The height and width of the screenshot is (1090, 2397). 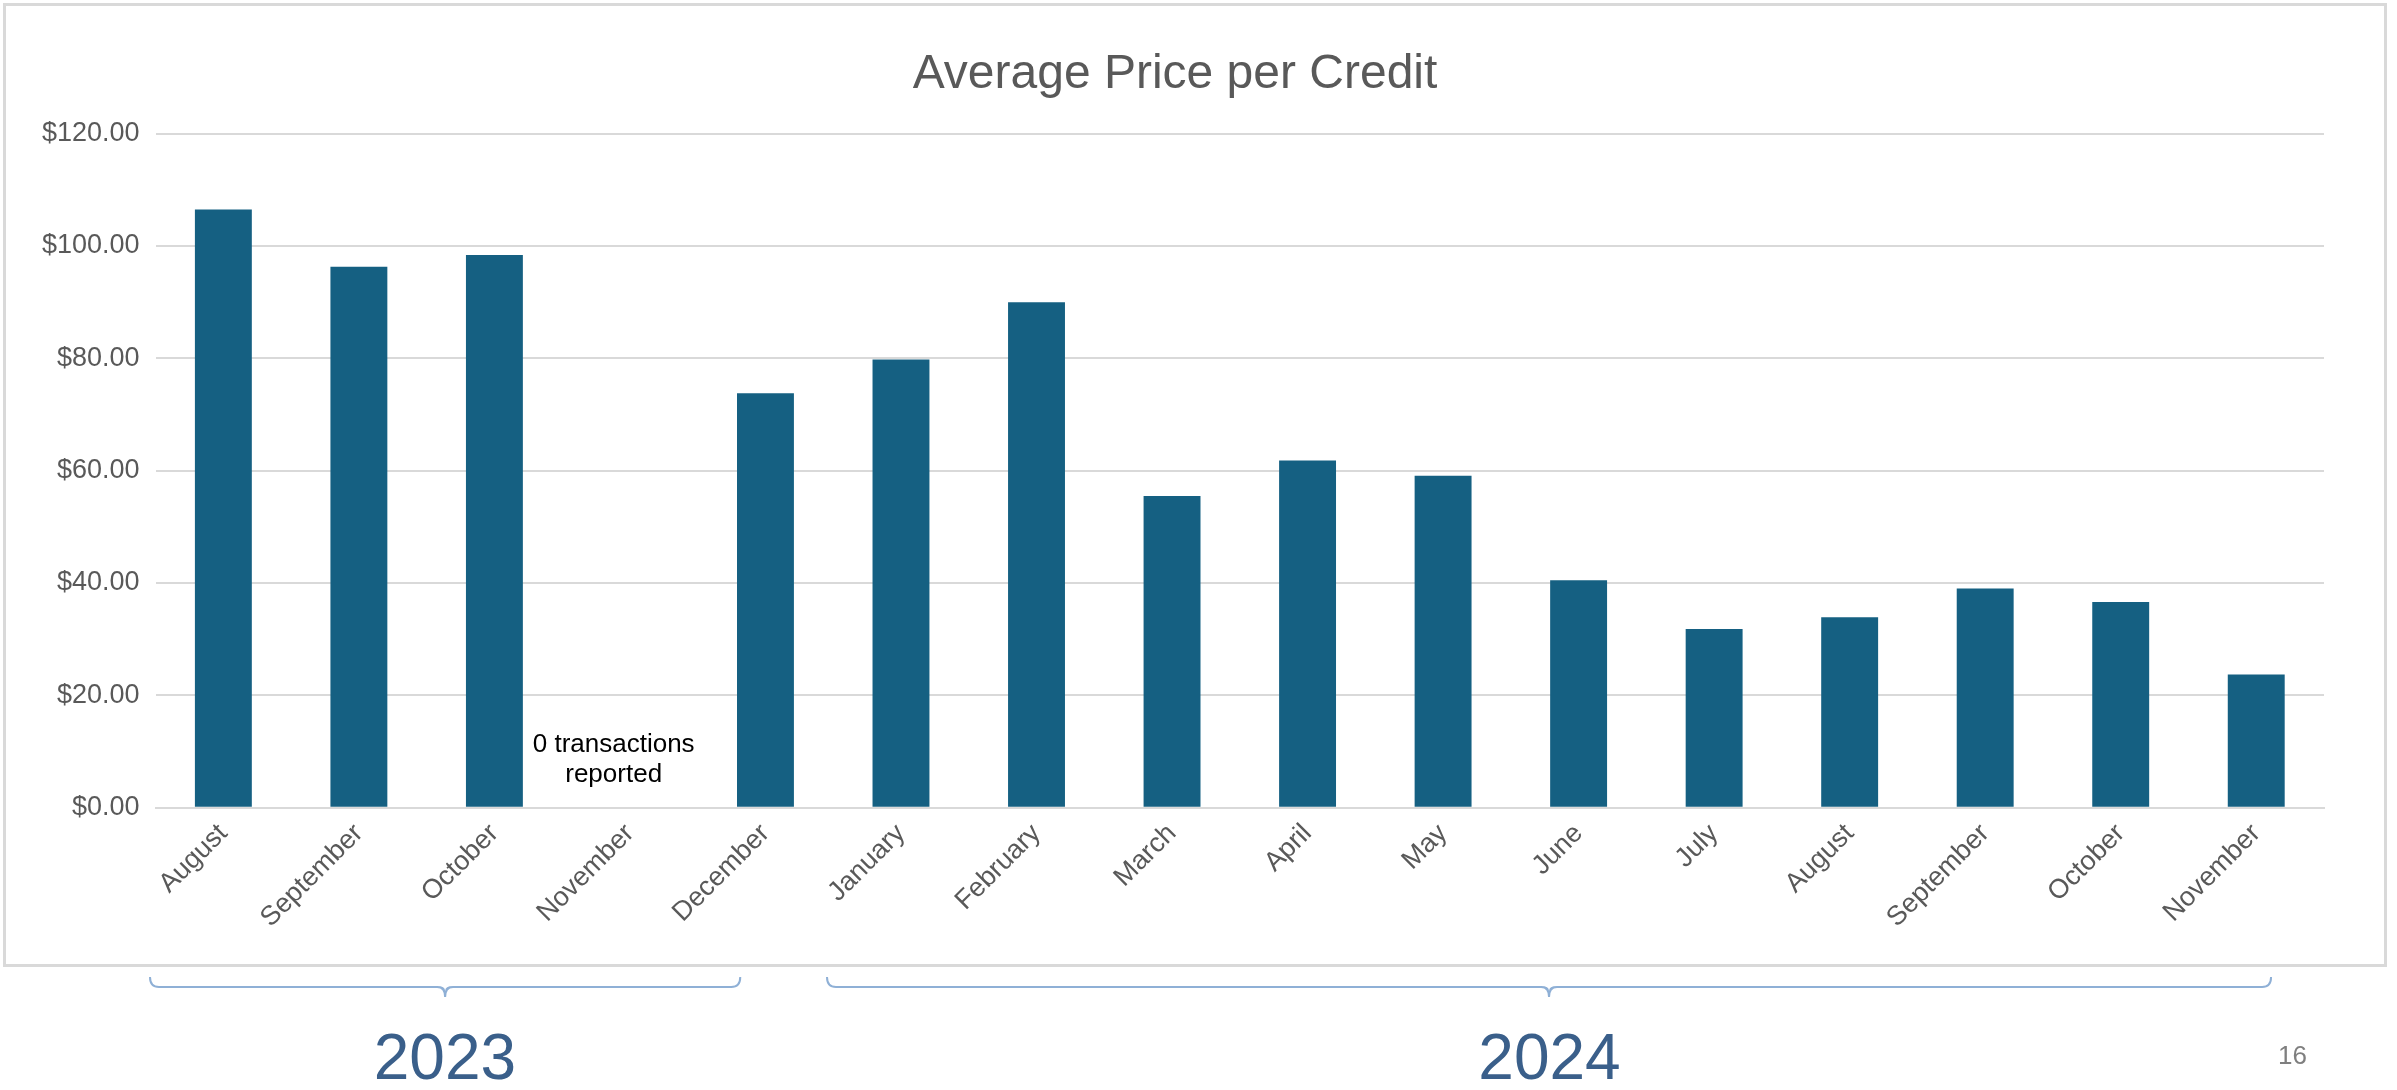 What do you see at coordinates (98, 356) in the screenshot?
I see `y-tick-label: $80.00` at bounding box center [98, 356].